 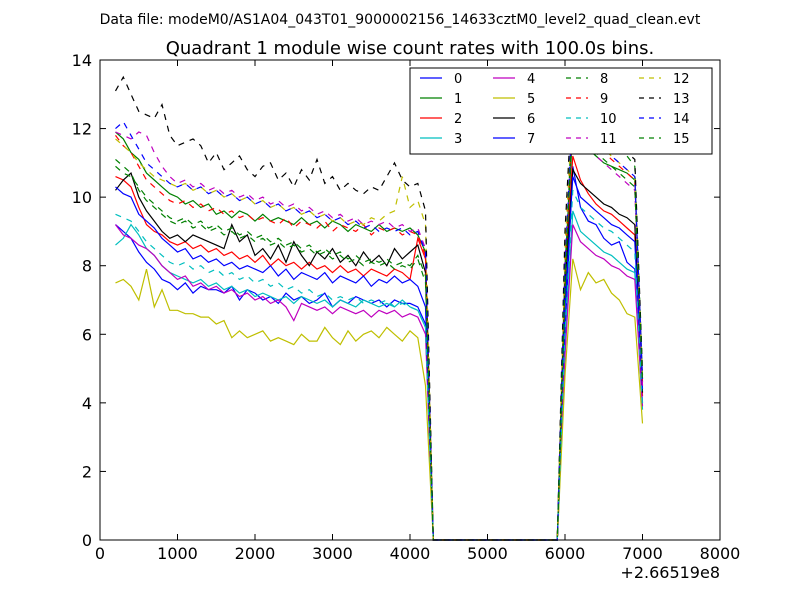 I want to click on legend-label-0: 0, so click(x=458, y=79).